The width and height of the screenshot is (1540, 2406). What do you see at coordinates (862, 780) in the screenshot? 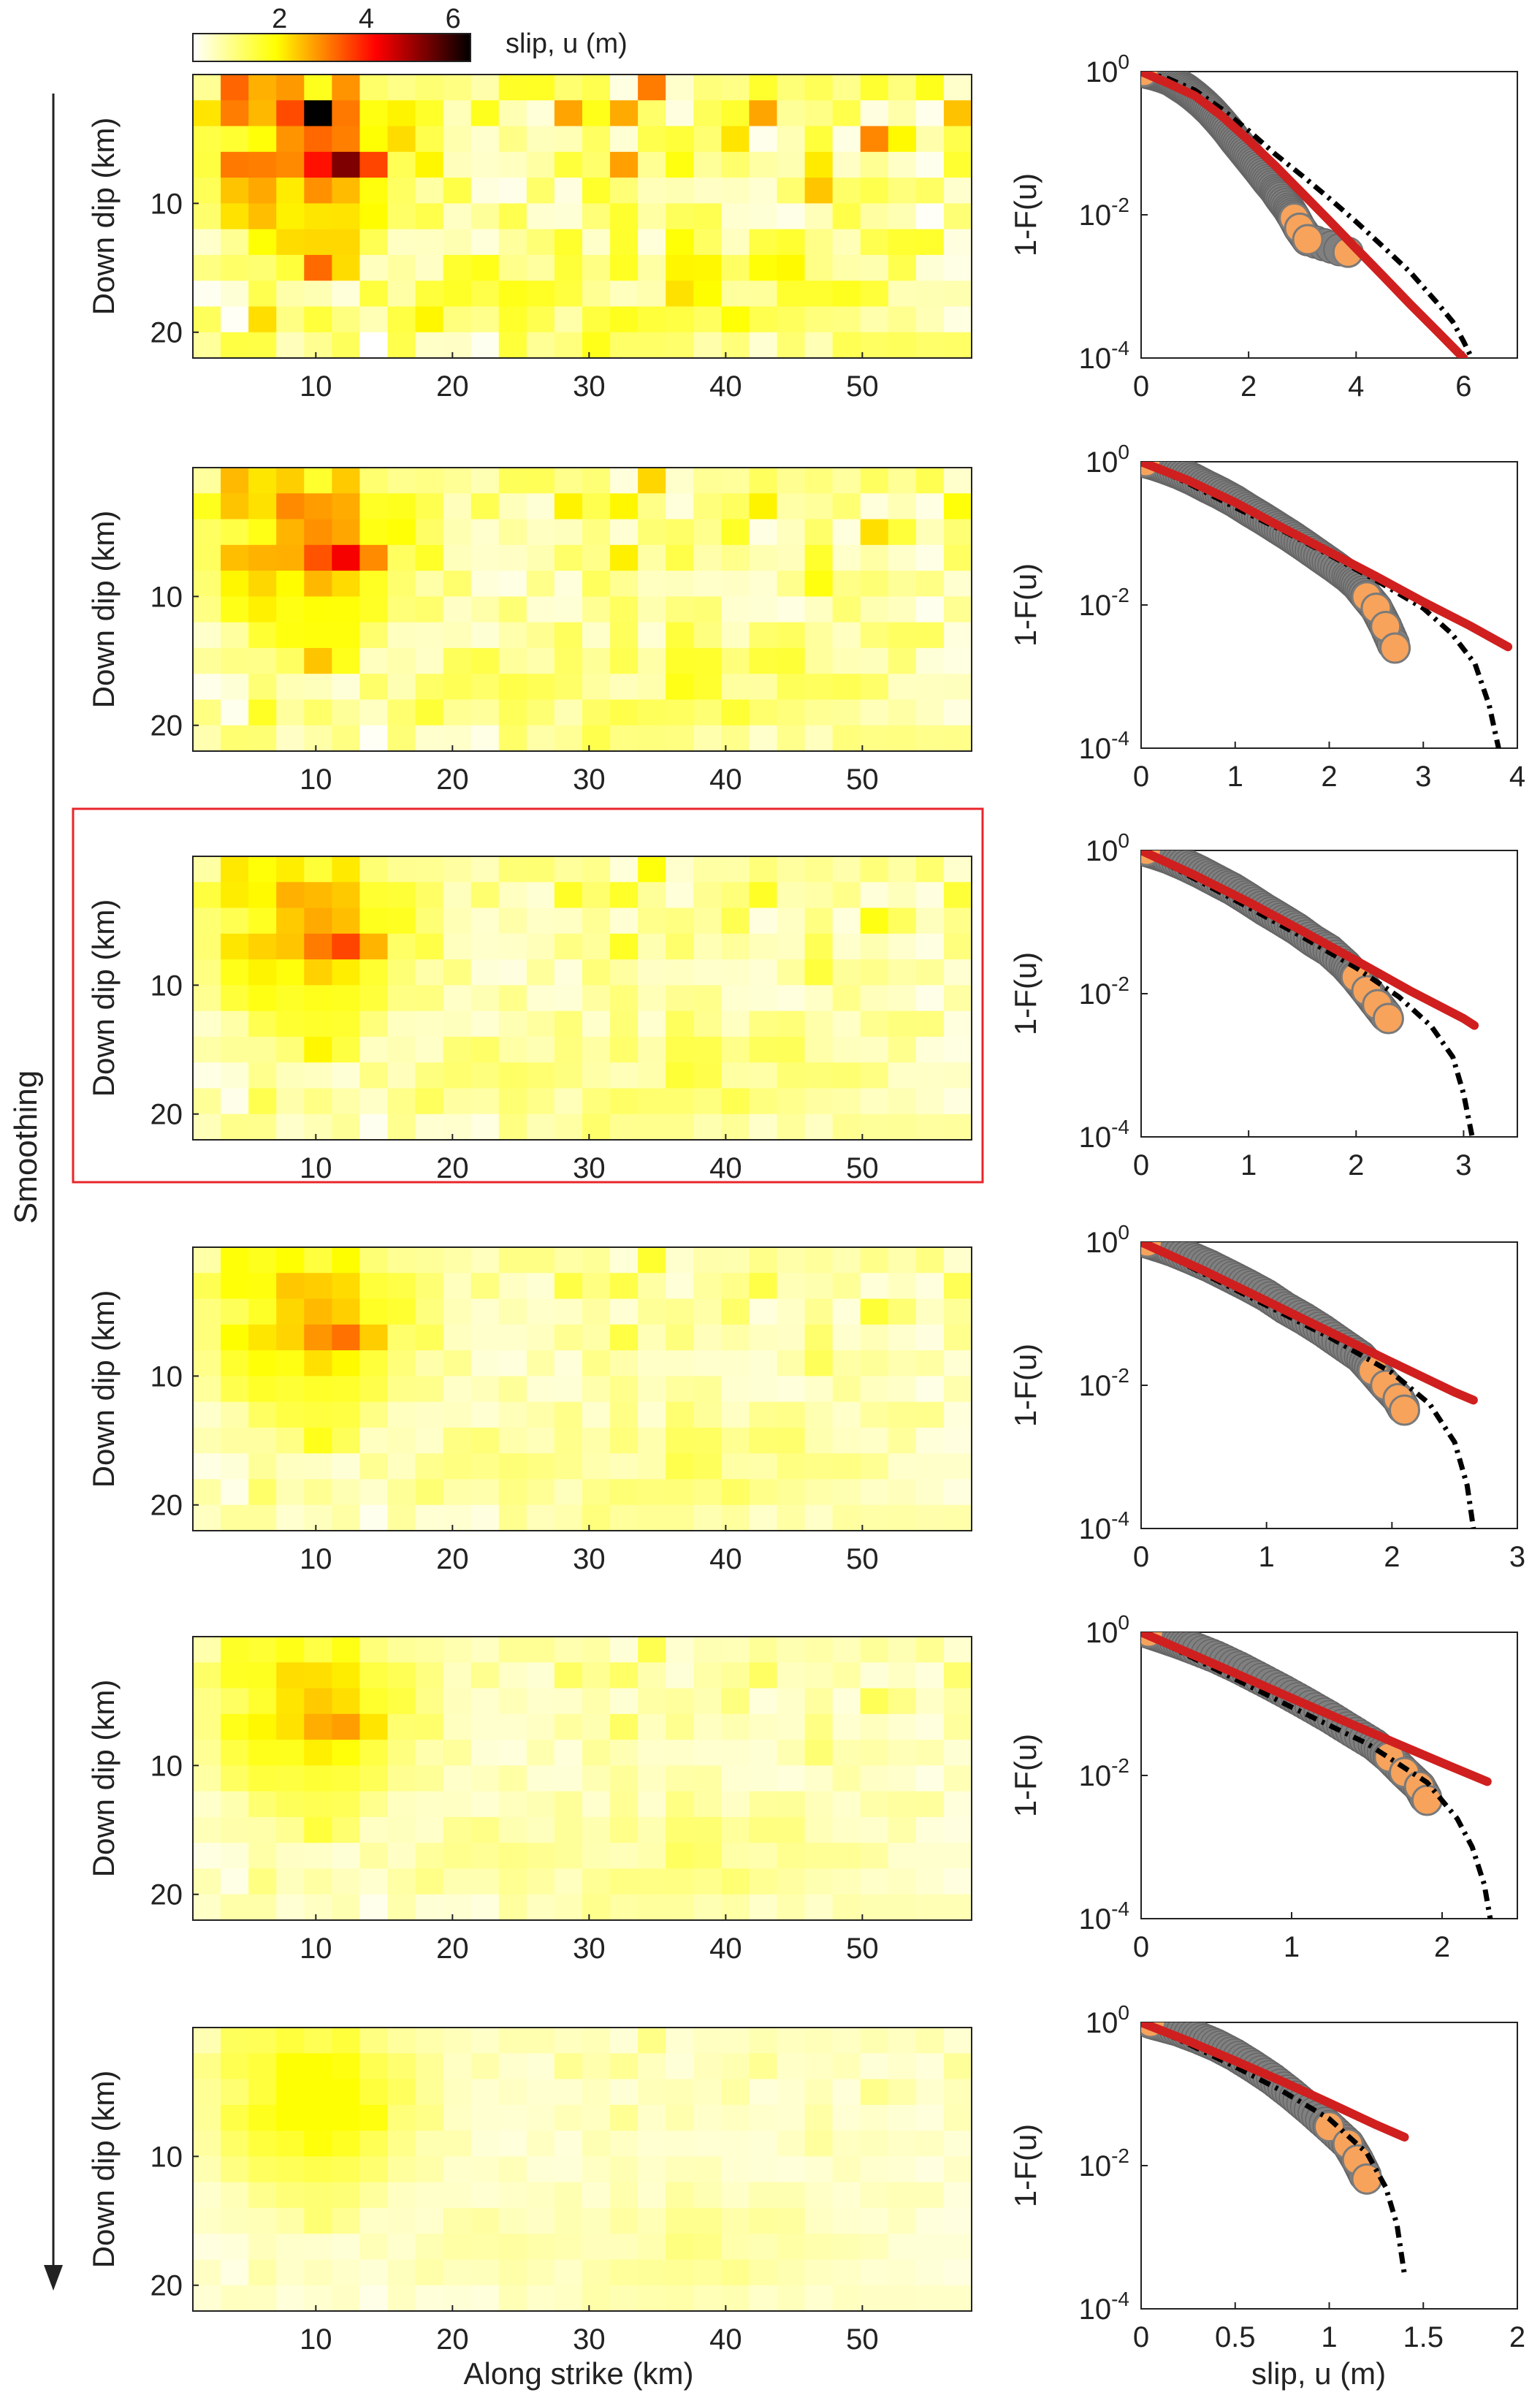
I see `heatmap-x-tick-label: 50` at bounding box center [862, 780].